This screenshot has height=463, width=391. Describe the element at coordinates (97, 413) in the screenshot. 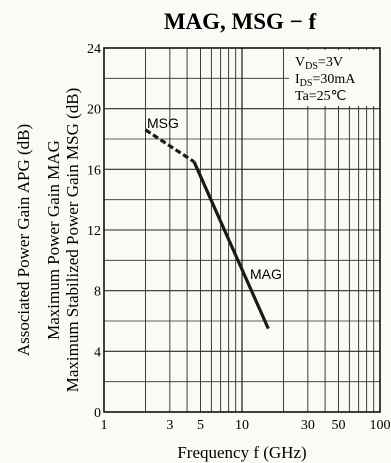

I see `y-tick-label: 0` at that location.